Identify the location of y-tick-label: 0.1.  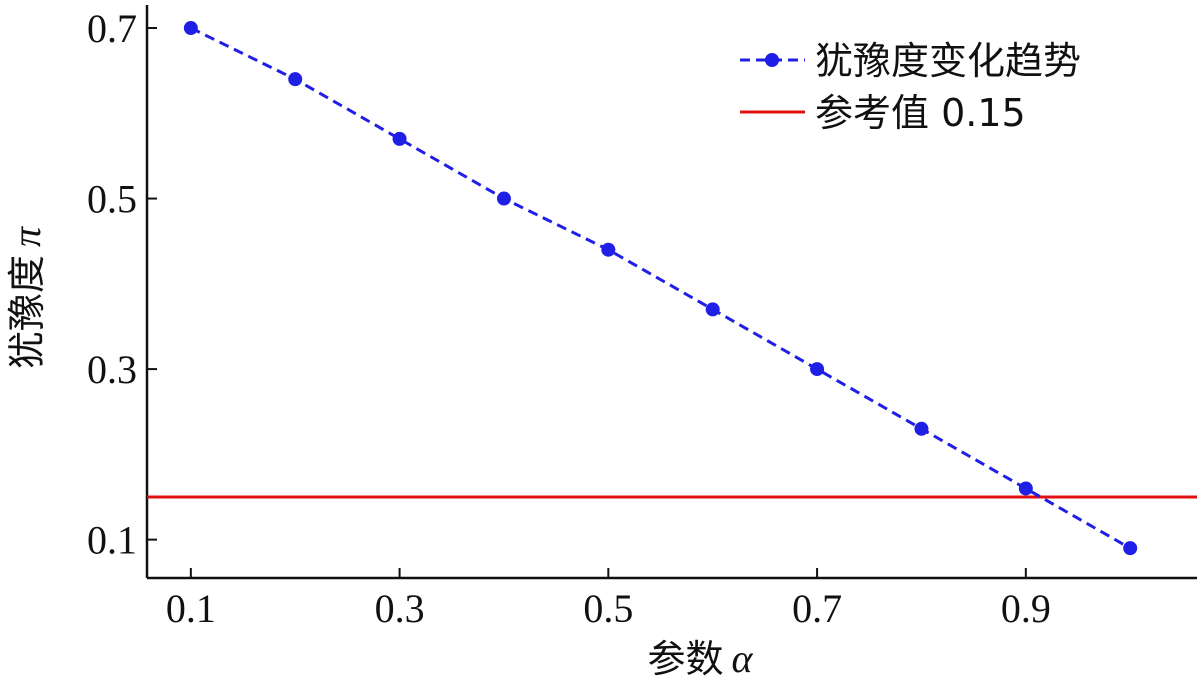
(112, 540).